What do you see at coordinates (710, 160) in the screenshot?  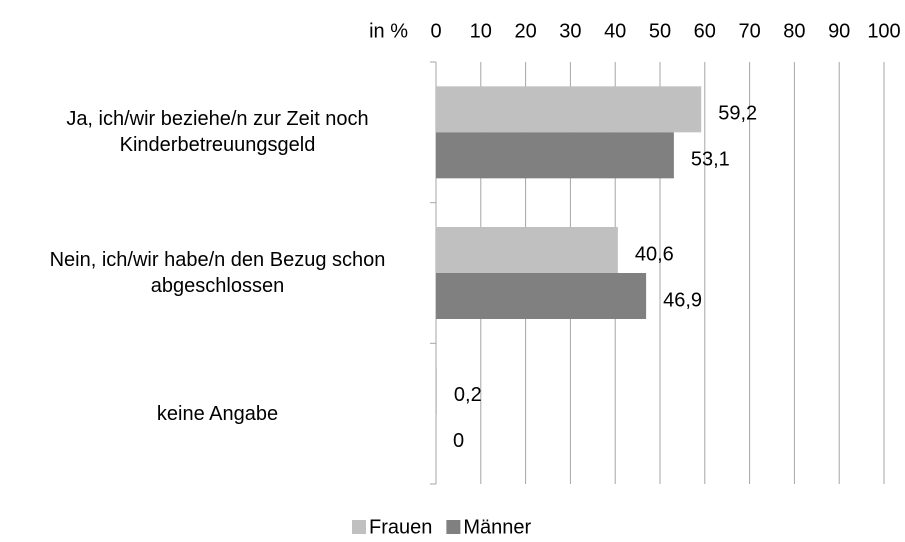 I see `value-label: 53,1` at bounding box center [710, 160].